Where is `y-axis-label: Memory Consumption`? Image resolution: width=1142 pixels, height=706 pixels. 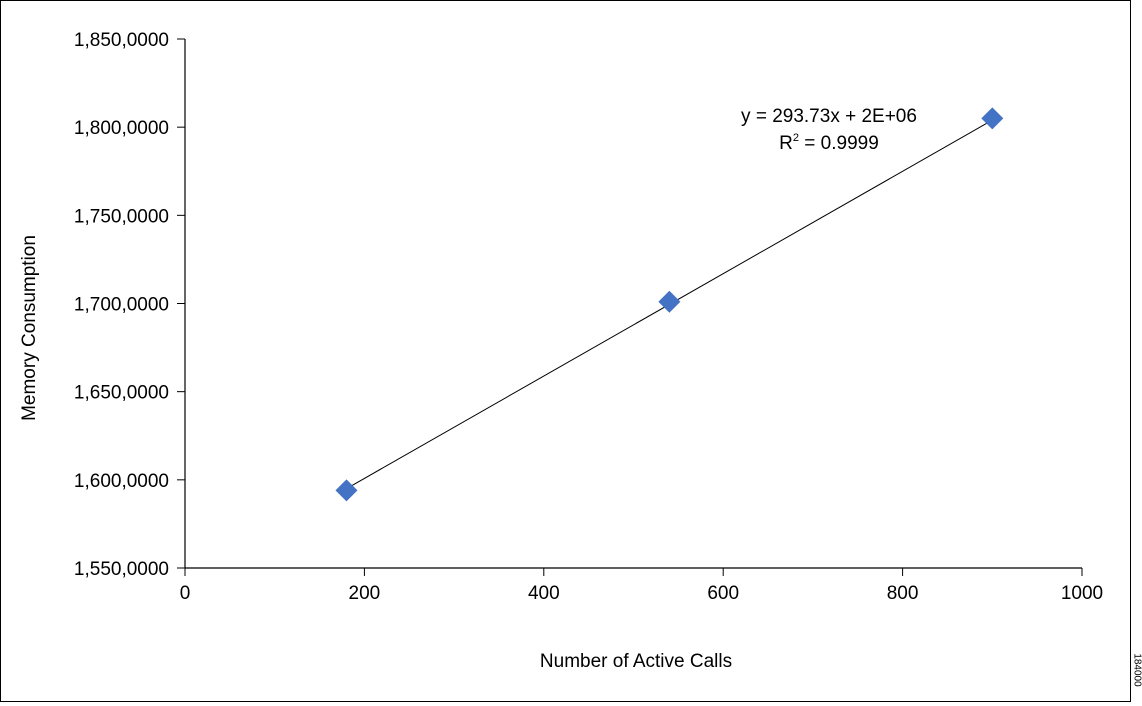
y-axis-label: Memory Consumption is located at coordinates (29, 328).